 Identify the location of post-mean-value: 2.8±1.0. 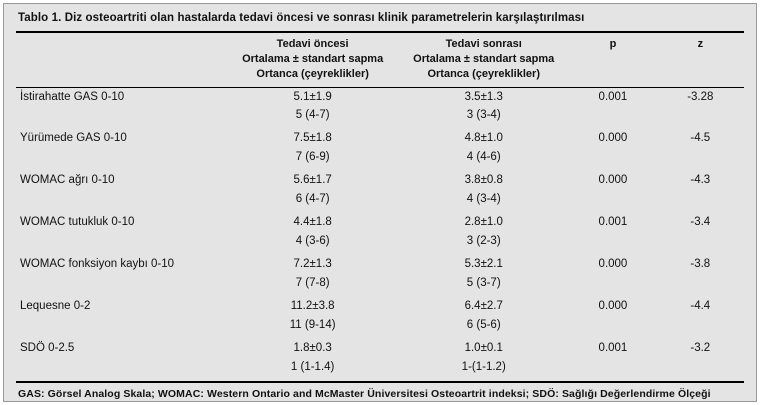
(483, 222).